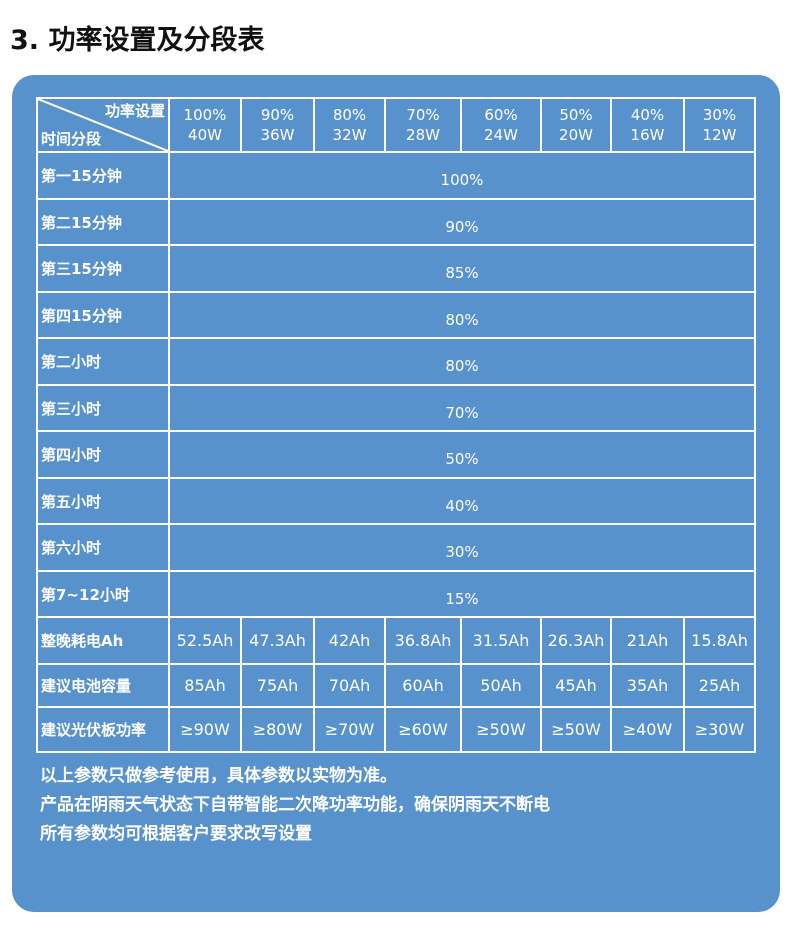 The width and height of the screenshot is (790, 936). Describe the element at coordinates (103, 221) in the screenshot. I see `segment-label: 第二15分钟` at that location.